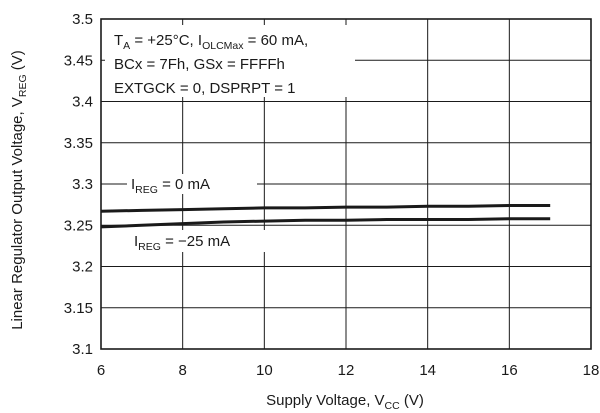 This screenshot has width=600, height=413. I want to click on y-tick-label: 3.2, so click(82, 267).